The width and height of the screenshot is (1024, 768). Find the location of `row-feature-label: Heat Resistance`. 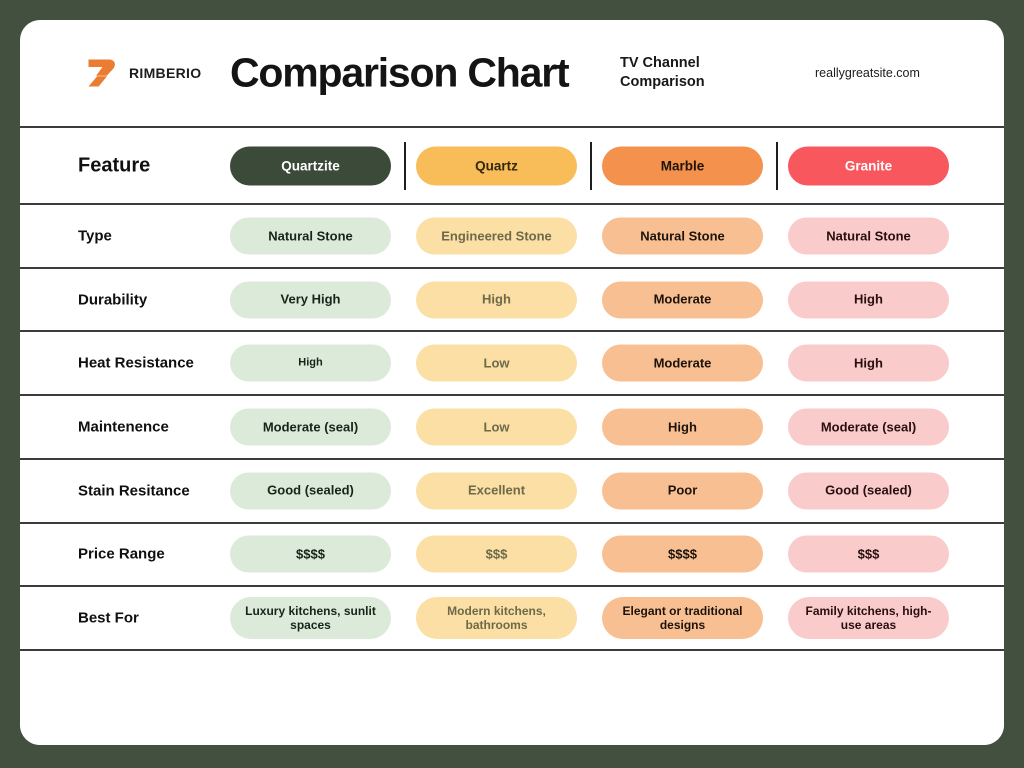

row-feature-label: Heat Resistance is located at coordinates (136, 363).